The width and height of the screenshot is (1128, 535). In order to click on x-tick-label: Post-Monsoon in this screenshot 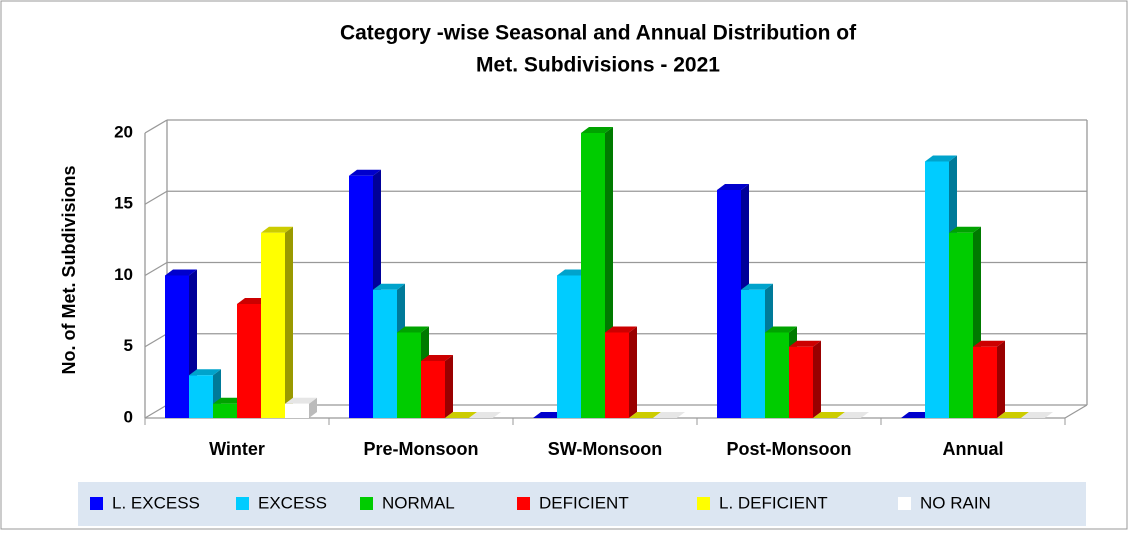, I will do `click(789, 449)`.